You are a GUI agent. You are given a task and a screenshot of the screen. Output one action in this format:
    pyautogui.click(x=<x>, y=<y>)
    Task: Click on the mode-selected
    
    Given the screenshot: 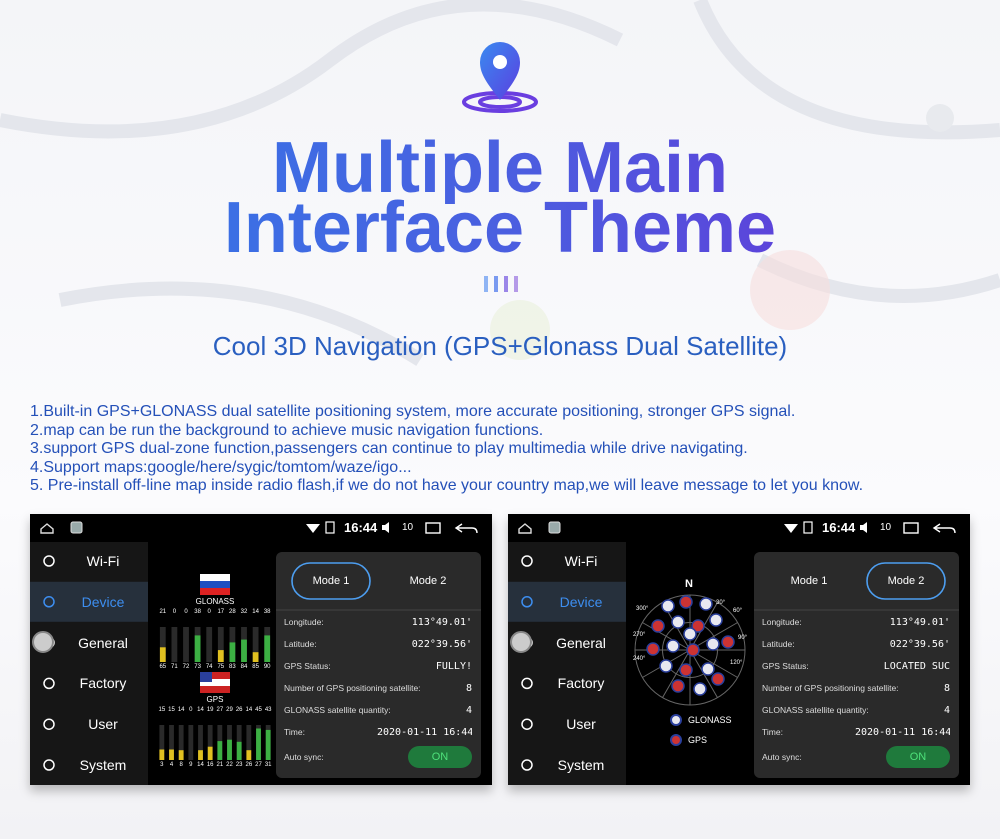 What is the action you would take?
    pyautogui.click(x=331, y=581)
    